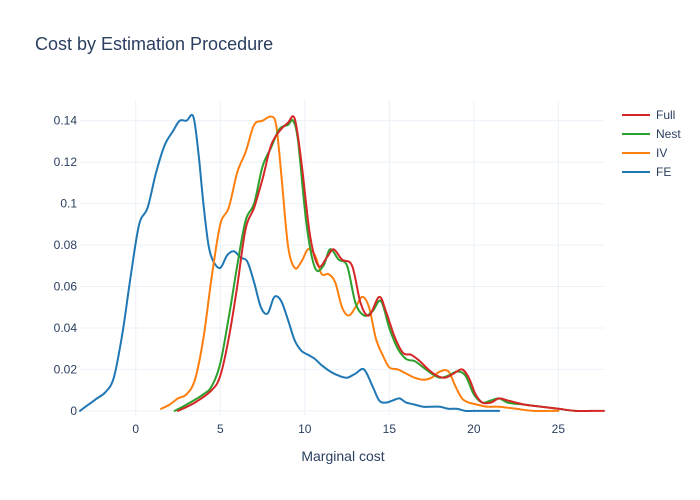  I want to click on y-tick-label: 0.1, so click(68, 204).